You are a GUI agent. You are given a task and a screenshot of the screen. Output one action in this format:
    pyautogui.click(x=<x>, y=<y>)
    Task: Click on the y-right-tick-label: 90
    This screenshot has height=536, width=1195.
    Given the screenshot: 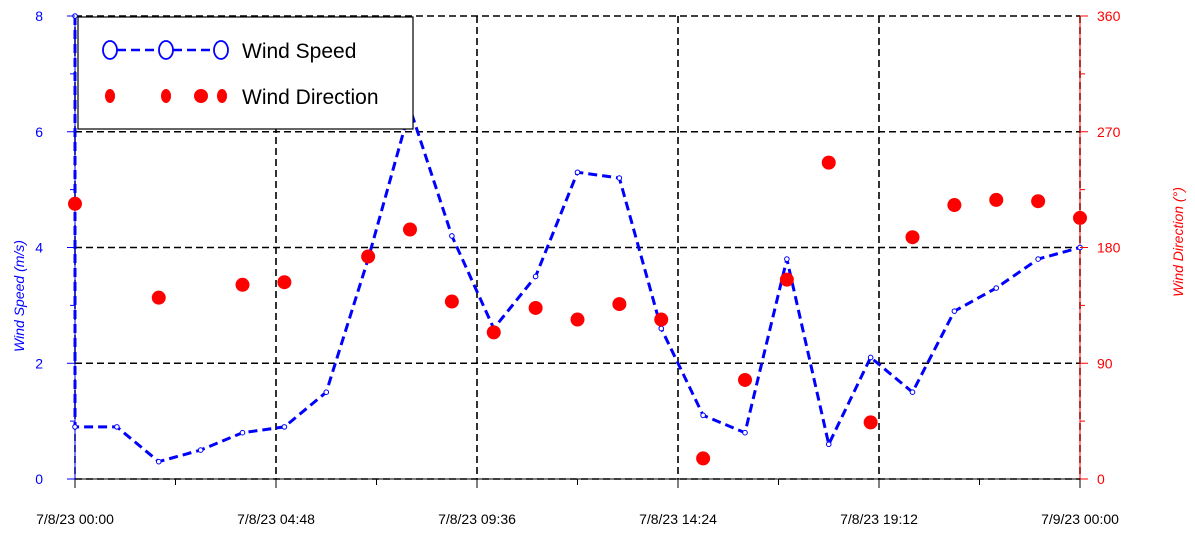 What is the action you would take?
    pyautogui.click(x=1105, y=363)
    